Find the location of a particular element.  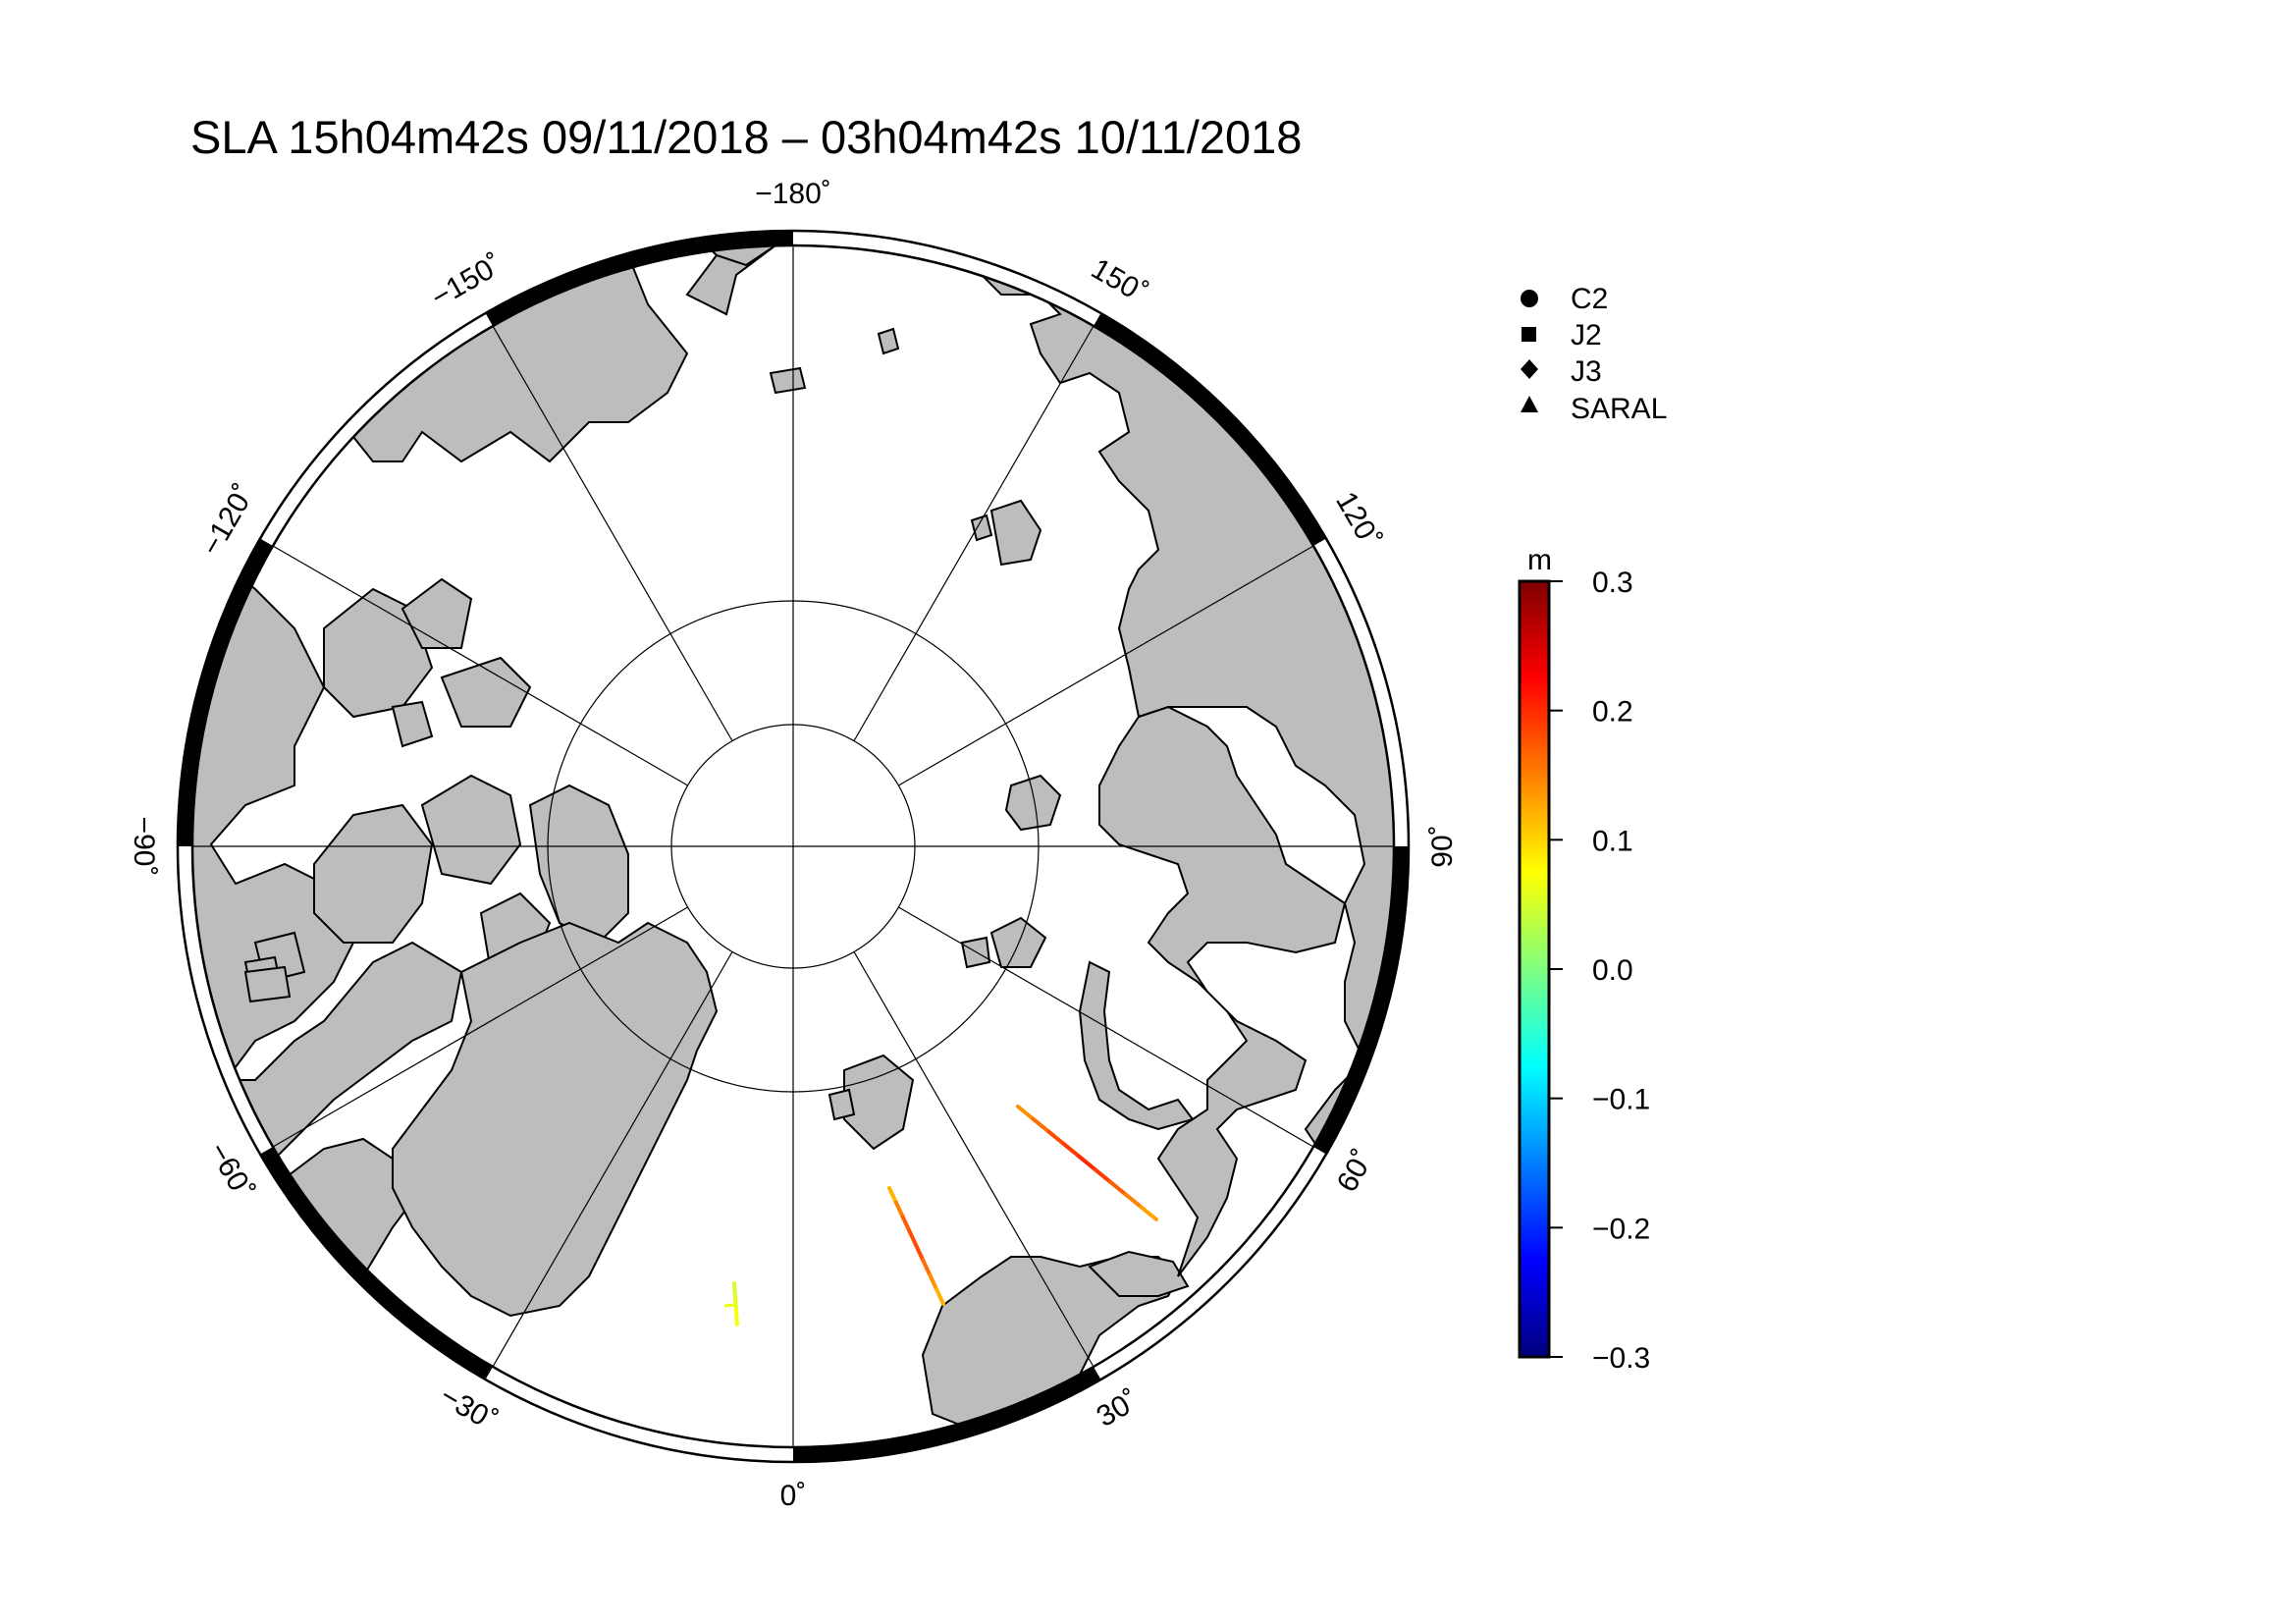

lon-label: 120˚ is located at coordinates (1358, 520).